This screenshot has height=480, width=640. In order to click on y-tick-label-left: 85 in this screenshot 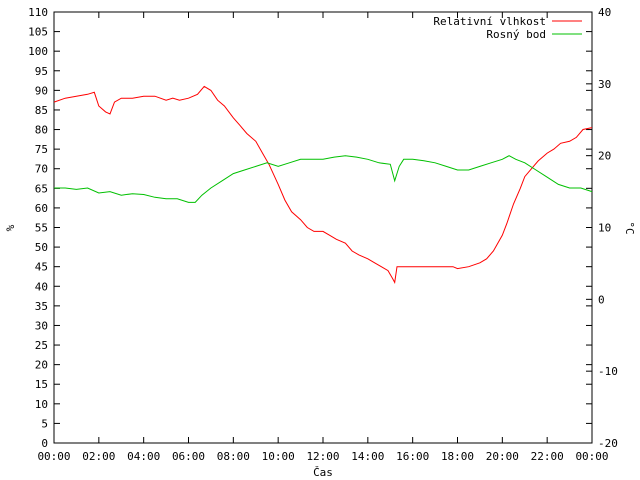, I will do `click(41, 110)`.